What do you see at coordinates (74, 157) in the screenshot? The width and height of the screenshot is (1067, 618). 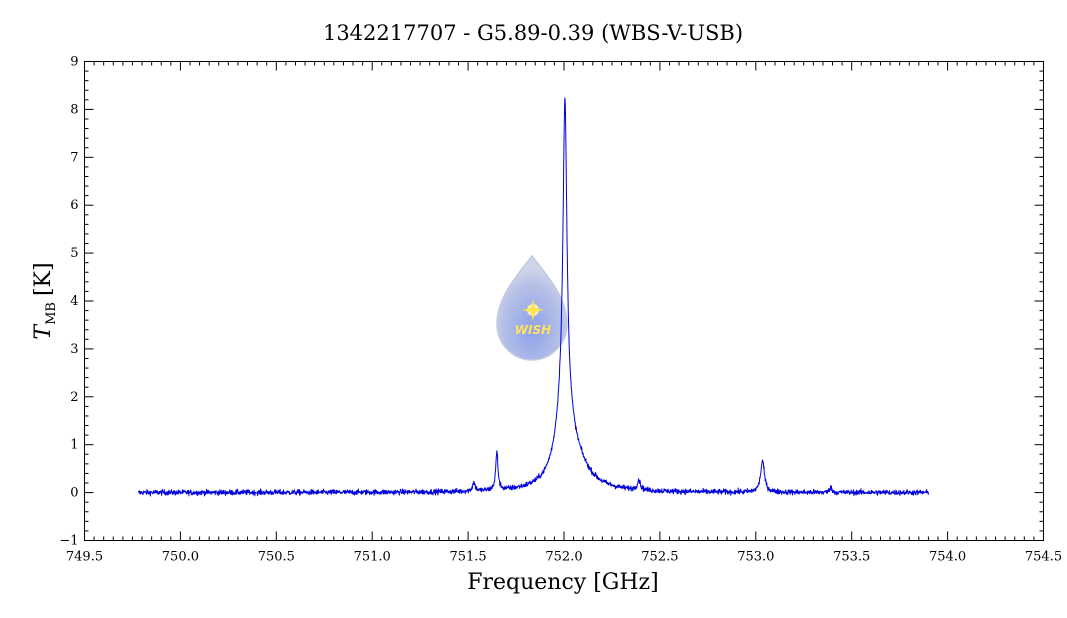 I see `y-tick-label: 7` at bounding box center [74, 157].